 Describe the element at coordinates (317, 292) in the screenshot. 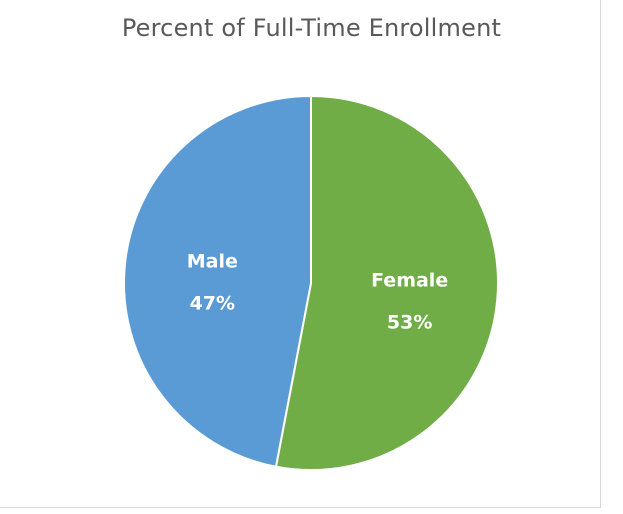

I see `pie-labels: Female 53% Male 47%` at that location.